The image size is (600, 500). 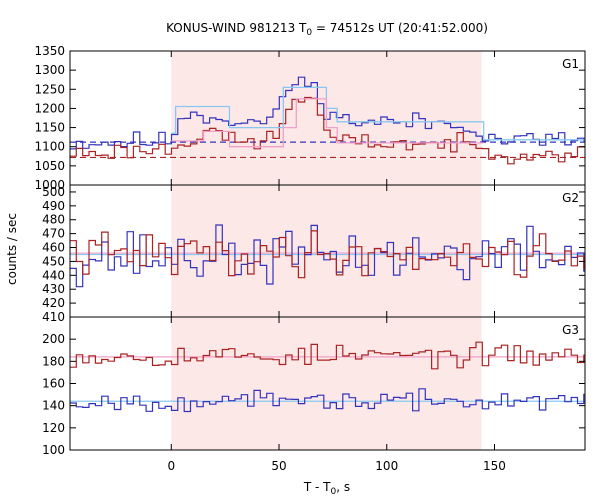 I want to click on y-tick-label: 140, so click(x=53, y=406).